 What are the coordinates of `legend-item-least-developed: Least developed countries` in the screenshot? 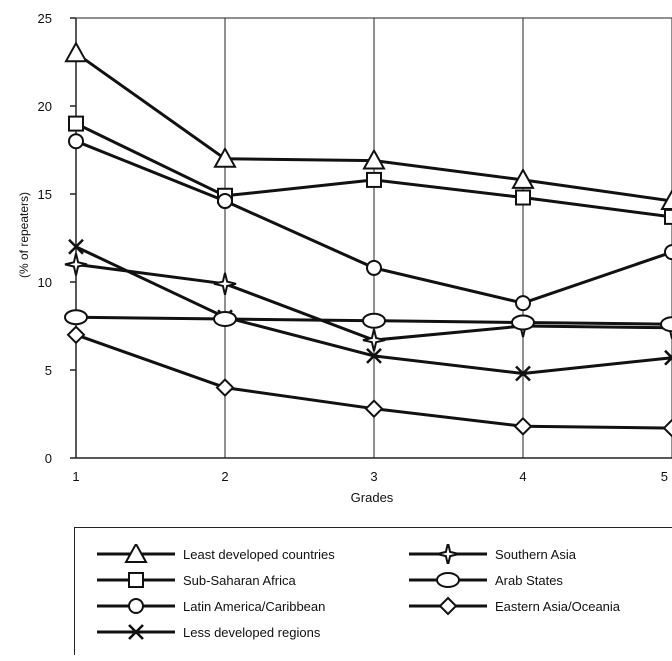 It's located at (215, 554).